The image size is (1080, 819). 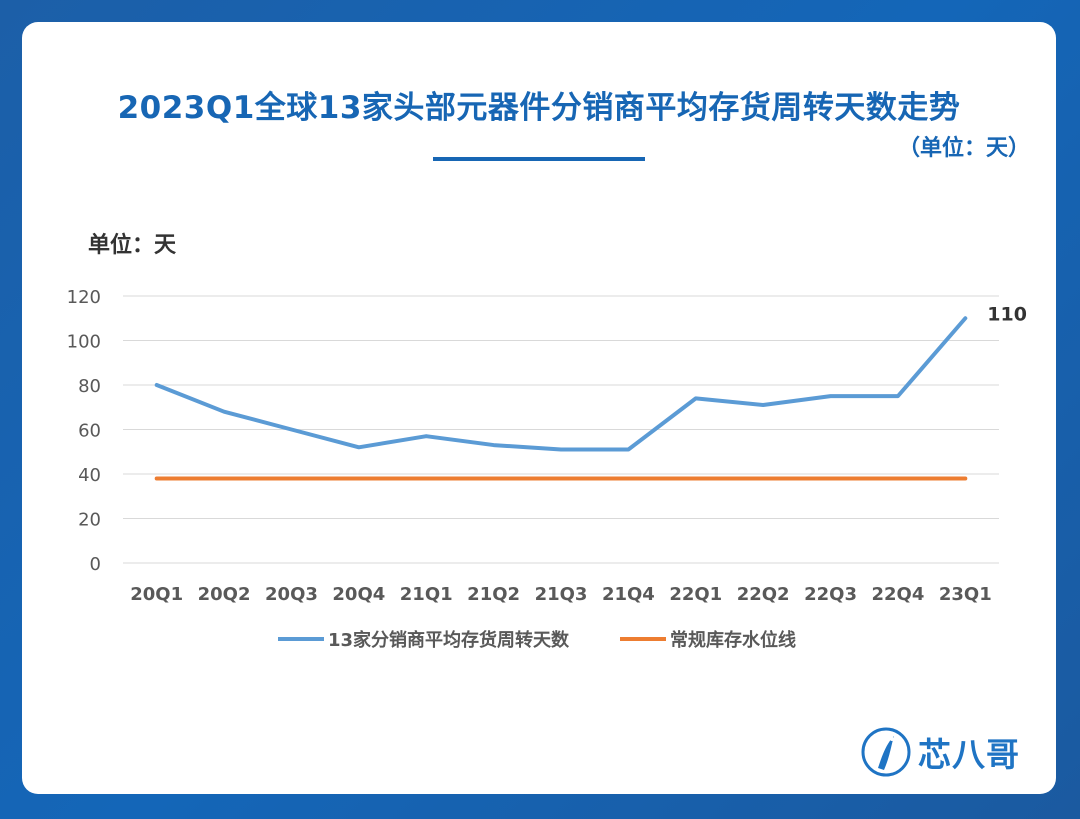 I want to click on x-tick-label: 20Q4, so click(x=358, y=594).